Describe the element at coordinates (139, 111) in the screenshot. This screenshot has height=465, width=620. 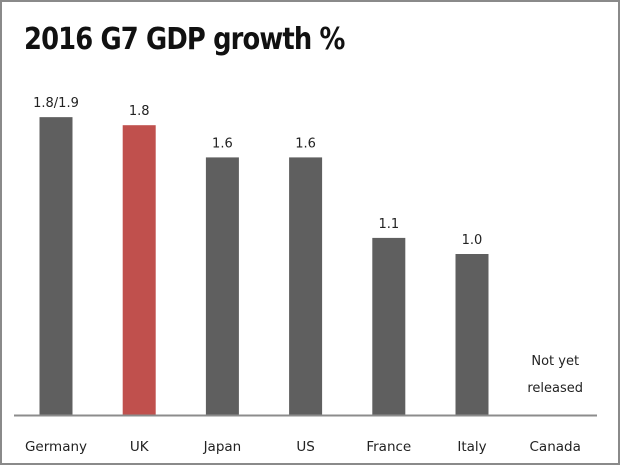
I see `data-label: 1.8` at that location.